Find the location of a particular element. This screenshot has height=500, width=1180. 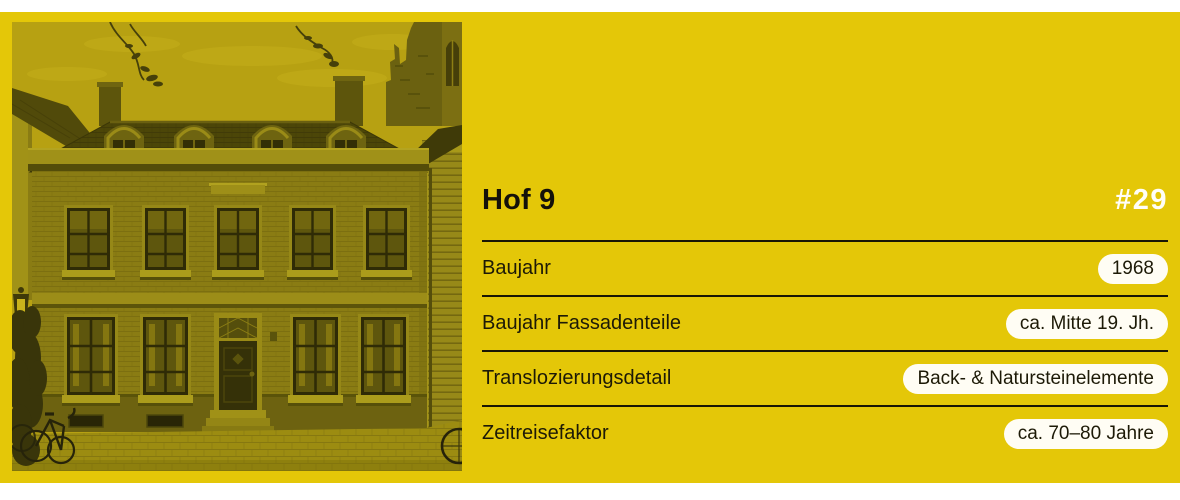

church-tower is located at coordinates (424, 74).